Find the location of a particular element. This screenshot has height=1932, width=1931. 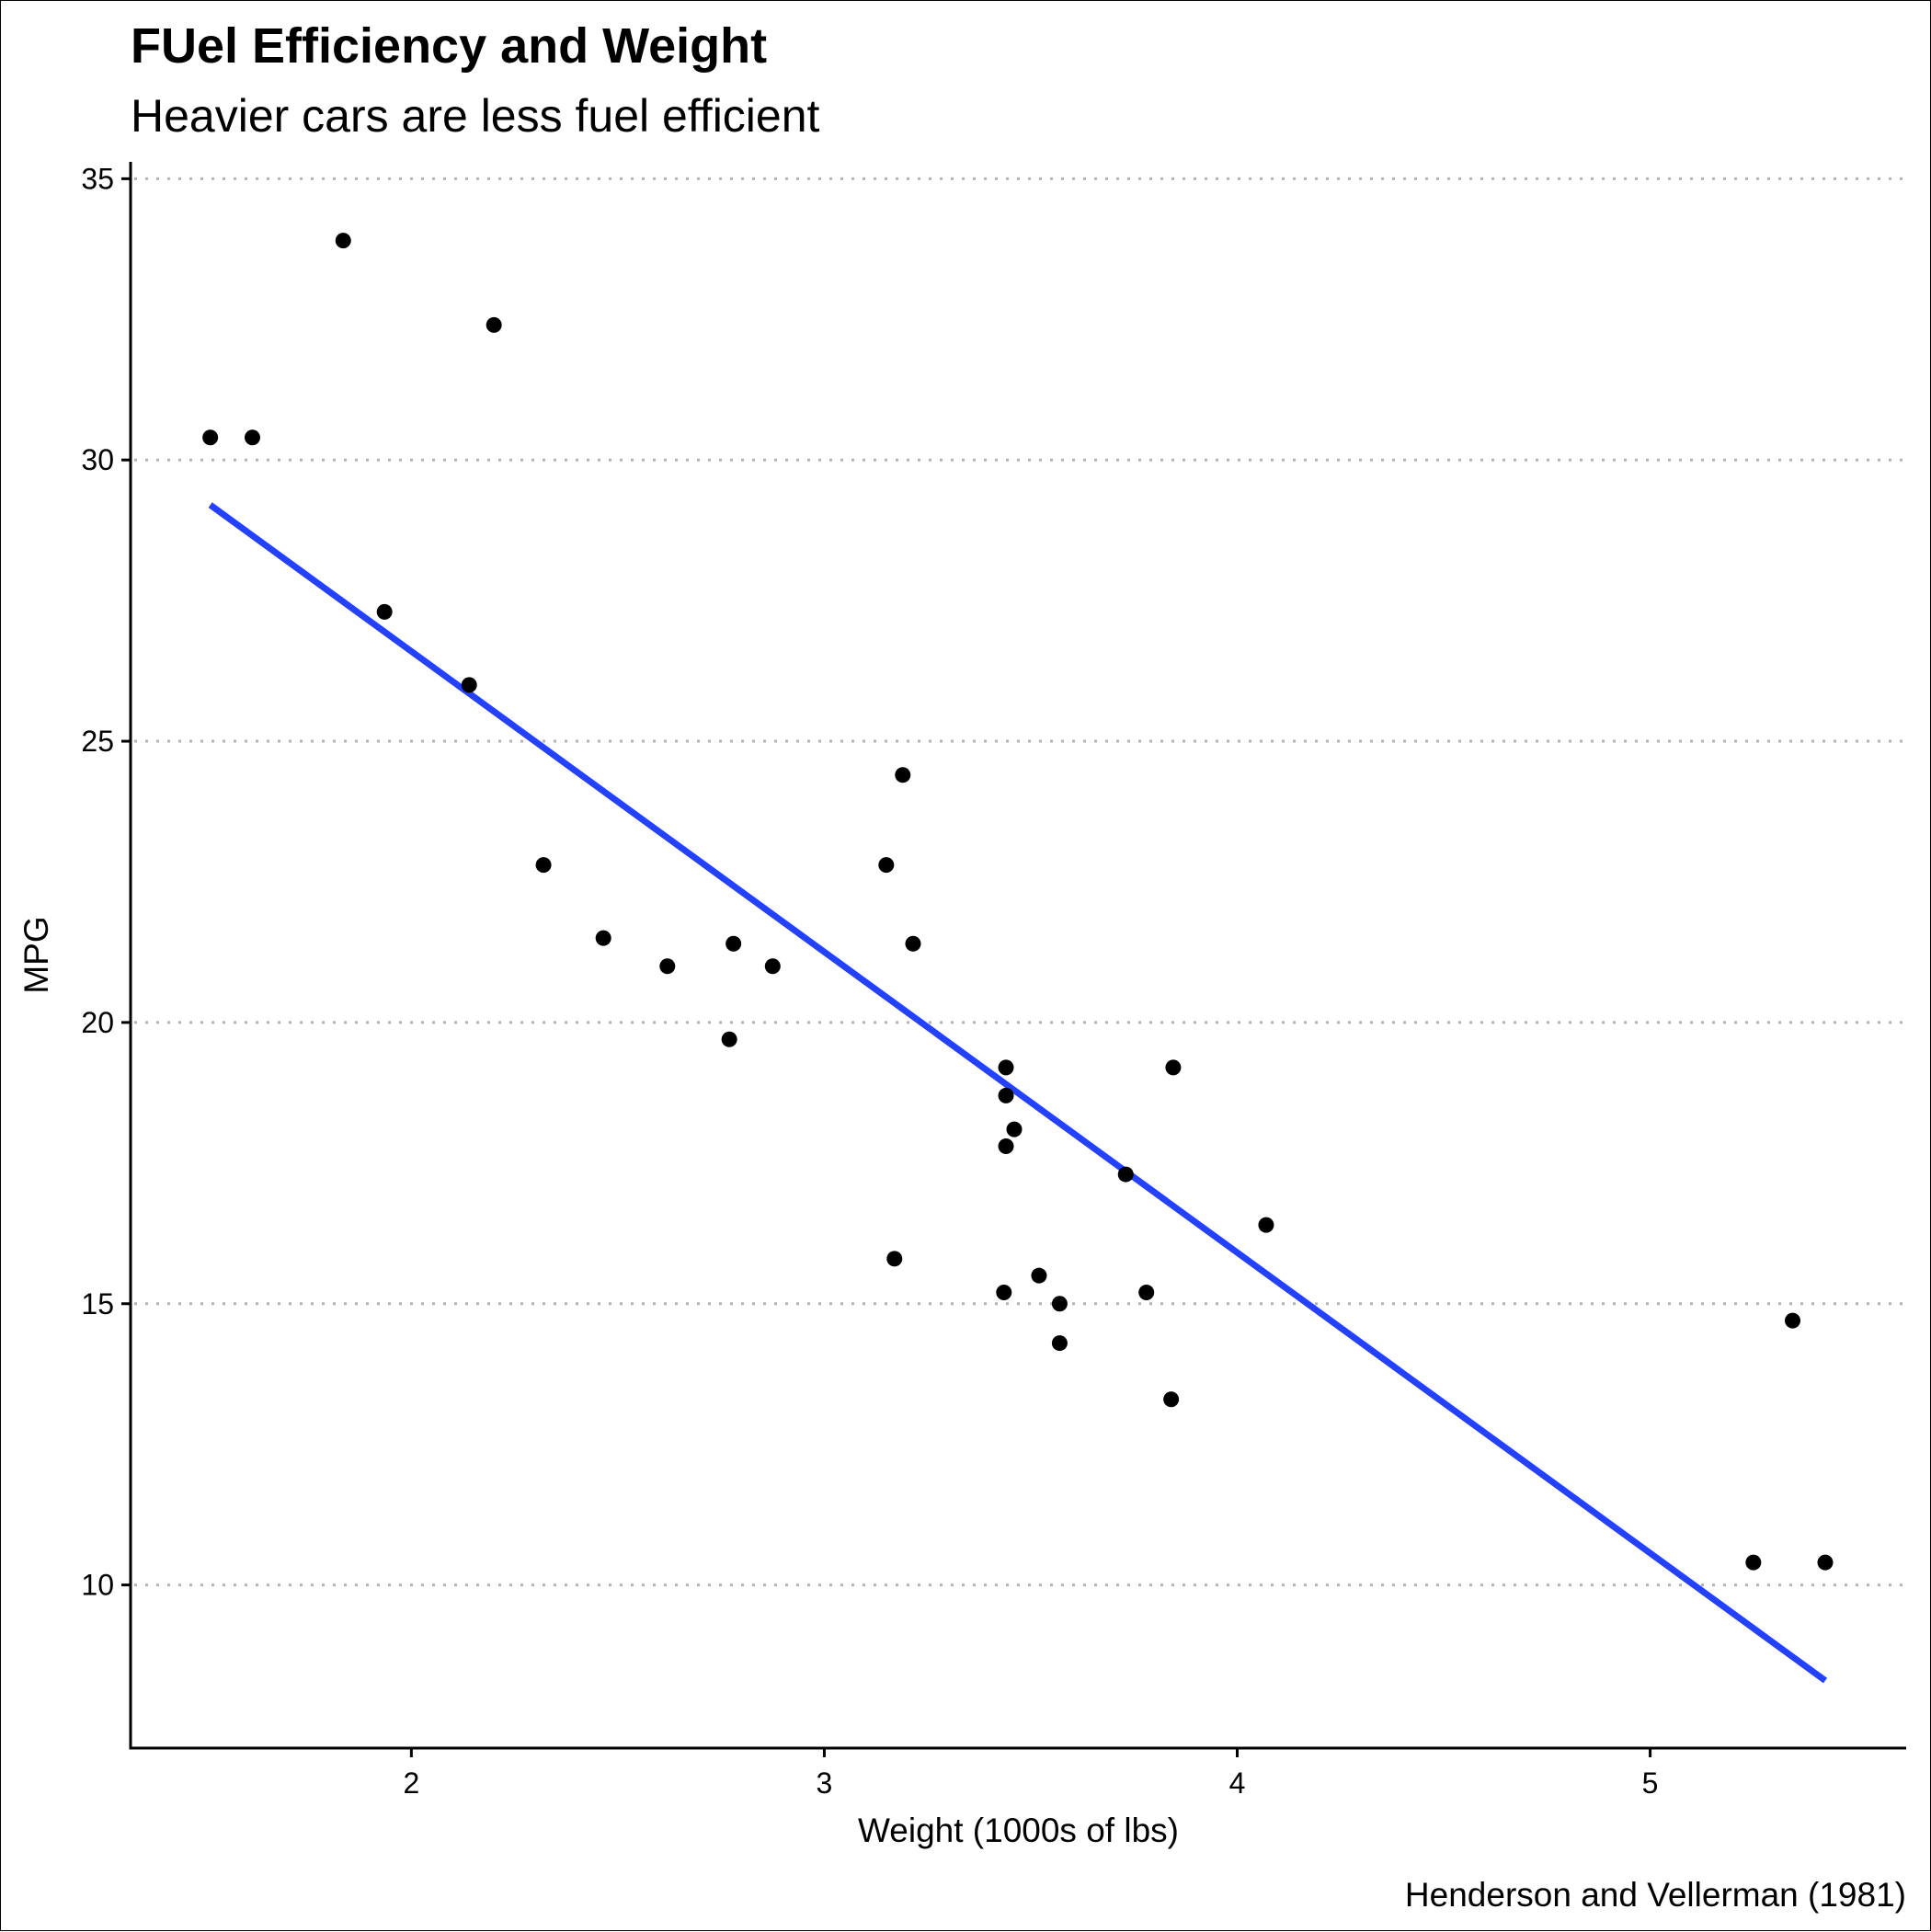

x-axis-title: Weight (1000s of lbs) is located at coordinates (1019, 1830).